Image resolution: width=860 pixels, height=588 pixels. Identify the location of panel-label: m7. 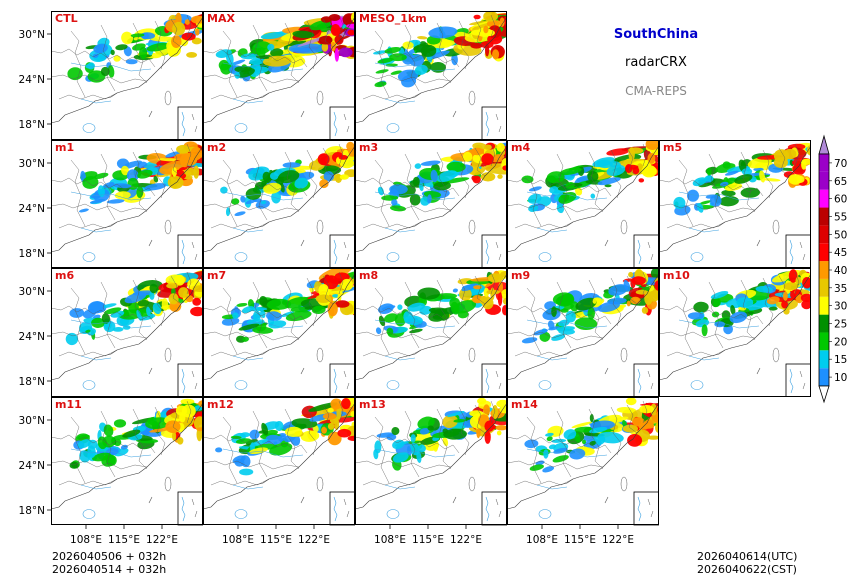
(216, 275).